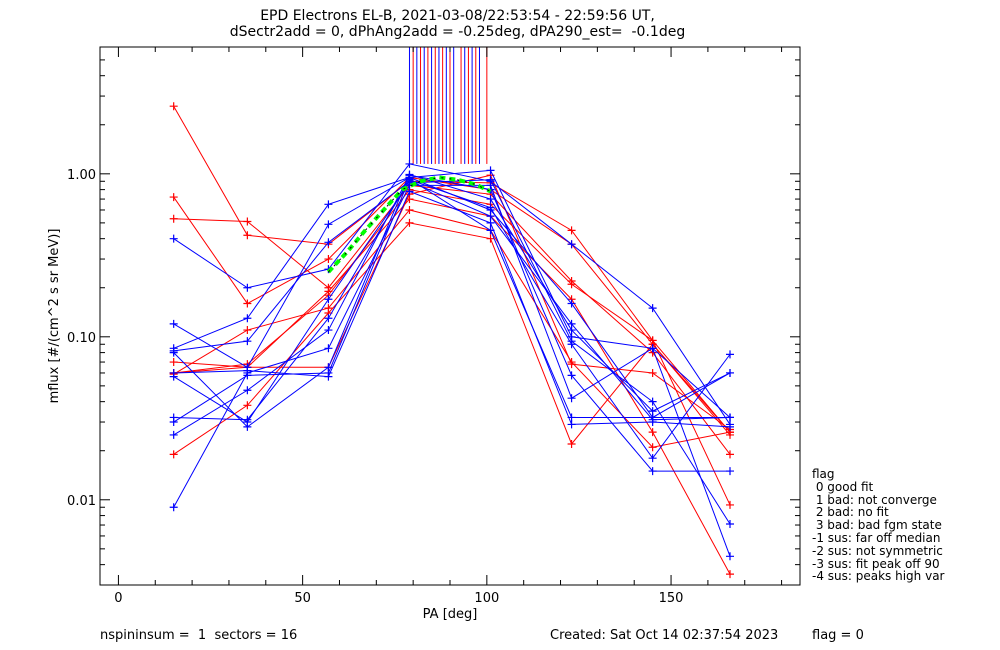  I want to click on legend-item: 2 bad: no fit, so click(850, 512).